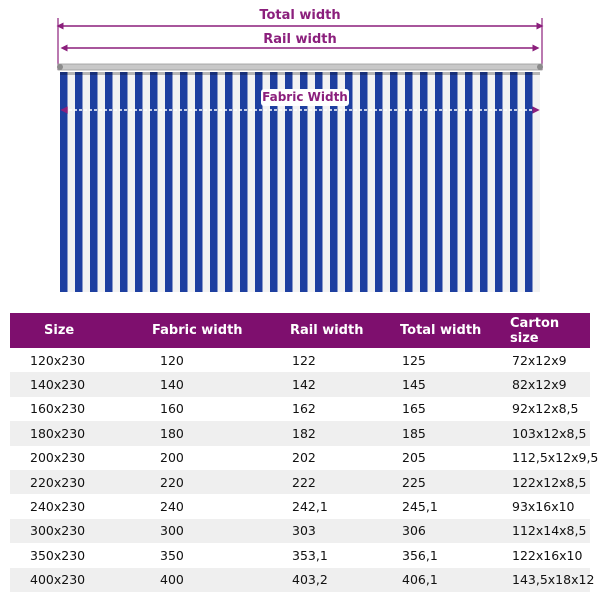 The image size is (600, 600). Describe the element at coordinates (300, 482) in the screenshot. I see `table-row: 220x230 220 222 225 122x12x8,5` at that location.